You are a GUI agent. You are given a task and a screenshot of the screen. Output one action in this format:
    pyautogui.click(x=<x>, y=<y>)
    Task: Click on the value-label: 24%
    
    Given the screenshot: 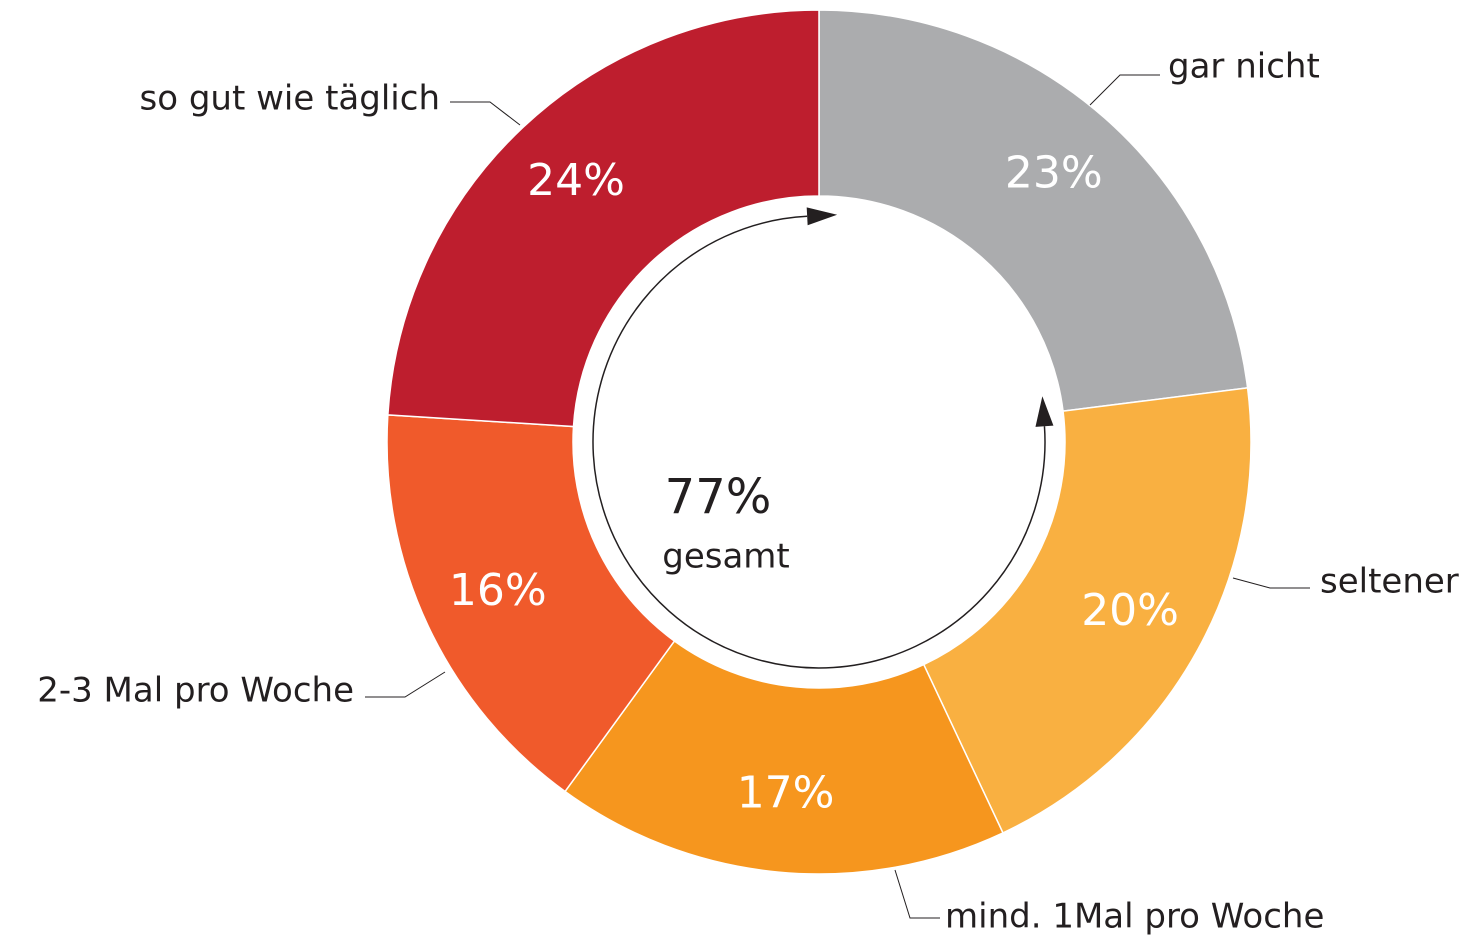 What is the action you would take?
    pyautogui.click(x=576, y=180)
    